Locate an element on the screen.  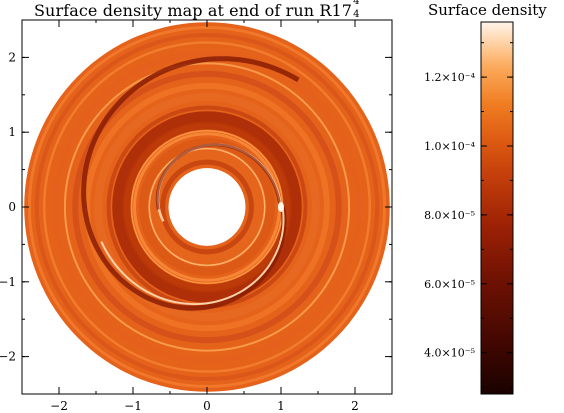
inner-cavity is located at coordinates (207, 207).